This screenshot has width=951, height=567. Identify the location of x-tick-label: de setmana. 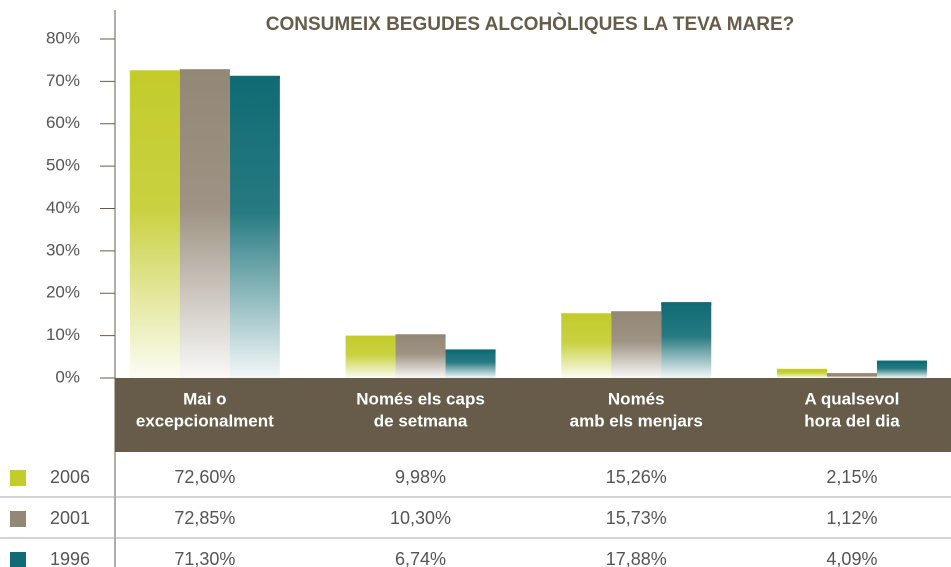
(421, 420).